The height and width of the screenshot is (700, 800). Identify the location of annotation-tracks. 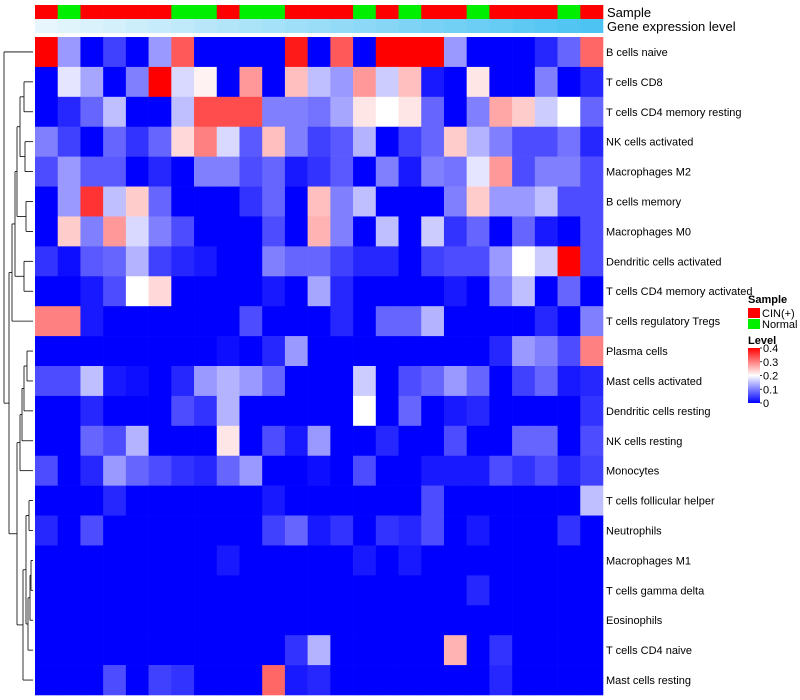
(319, 19).